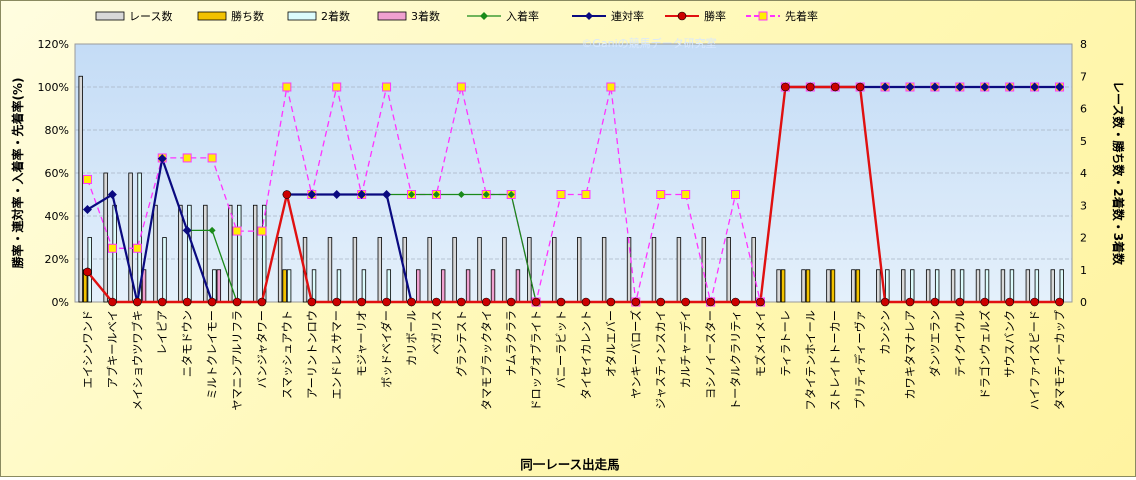 The image size is (1136, 480). Describe the element at coordinates (627, 16) in the screenshot. I see `legend-label: 連対率` at that location.